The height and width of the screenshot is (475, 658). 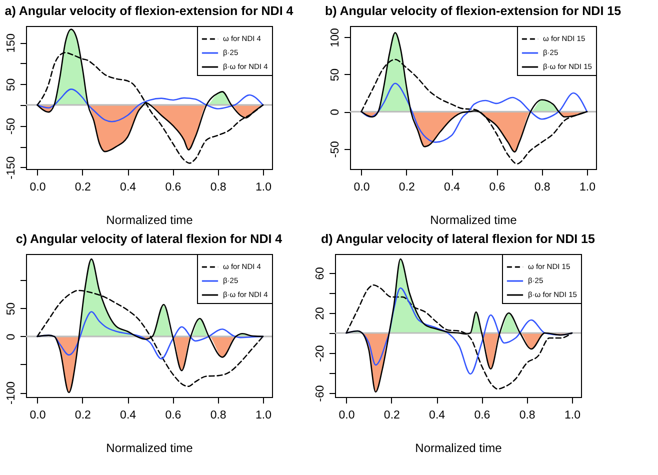 What do you see at coordinates (149, 239) in the screenshot?
I see `chart-title: c) Angular velocity of lateral flexion for NDI 4` at bounding box center [149, 239].